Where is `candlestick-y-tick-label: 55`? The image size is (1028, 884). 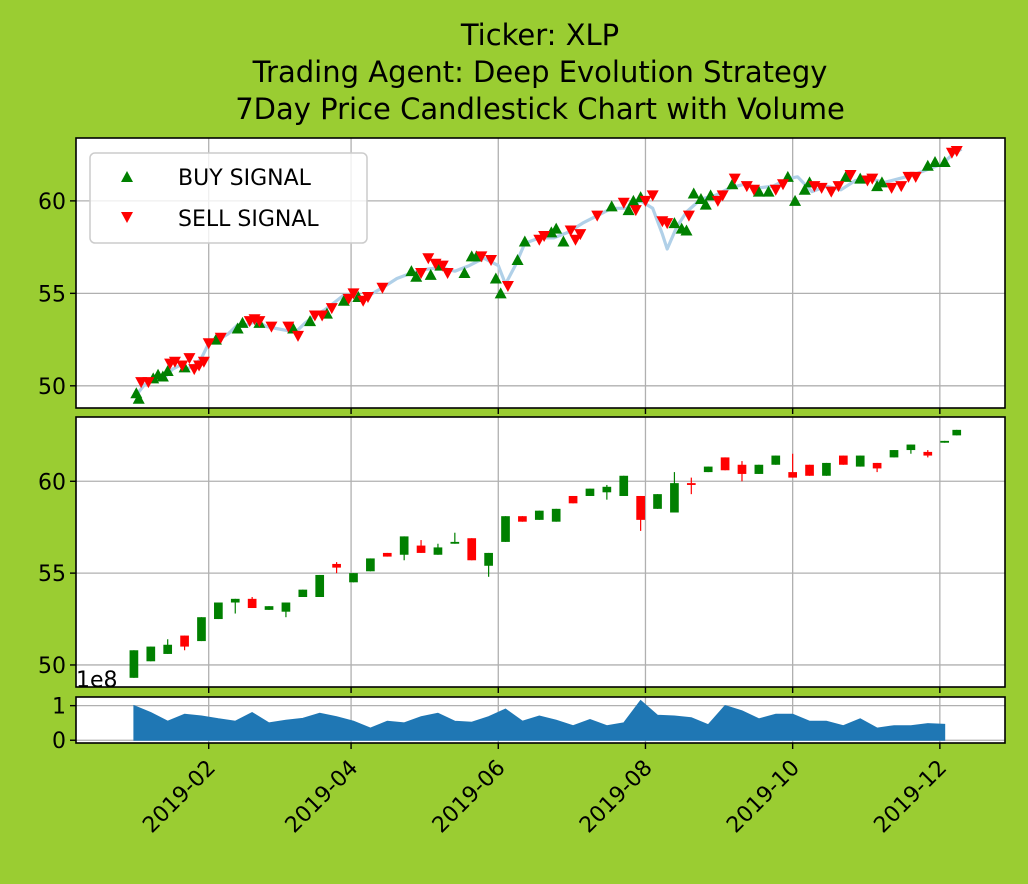
candlestick-y-tick-label: 55 is located at coordinates (52, 574).